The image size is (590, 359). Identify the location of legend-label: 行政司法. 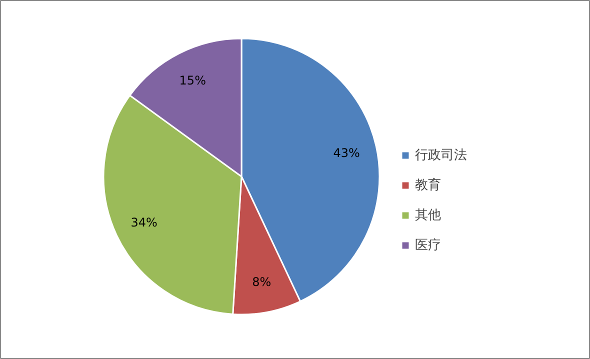
(441, 155).